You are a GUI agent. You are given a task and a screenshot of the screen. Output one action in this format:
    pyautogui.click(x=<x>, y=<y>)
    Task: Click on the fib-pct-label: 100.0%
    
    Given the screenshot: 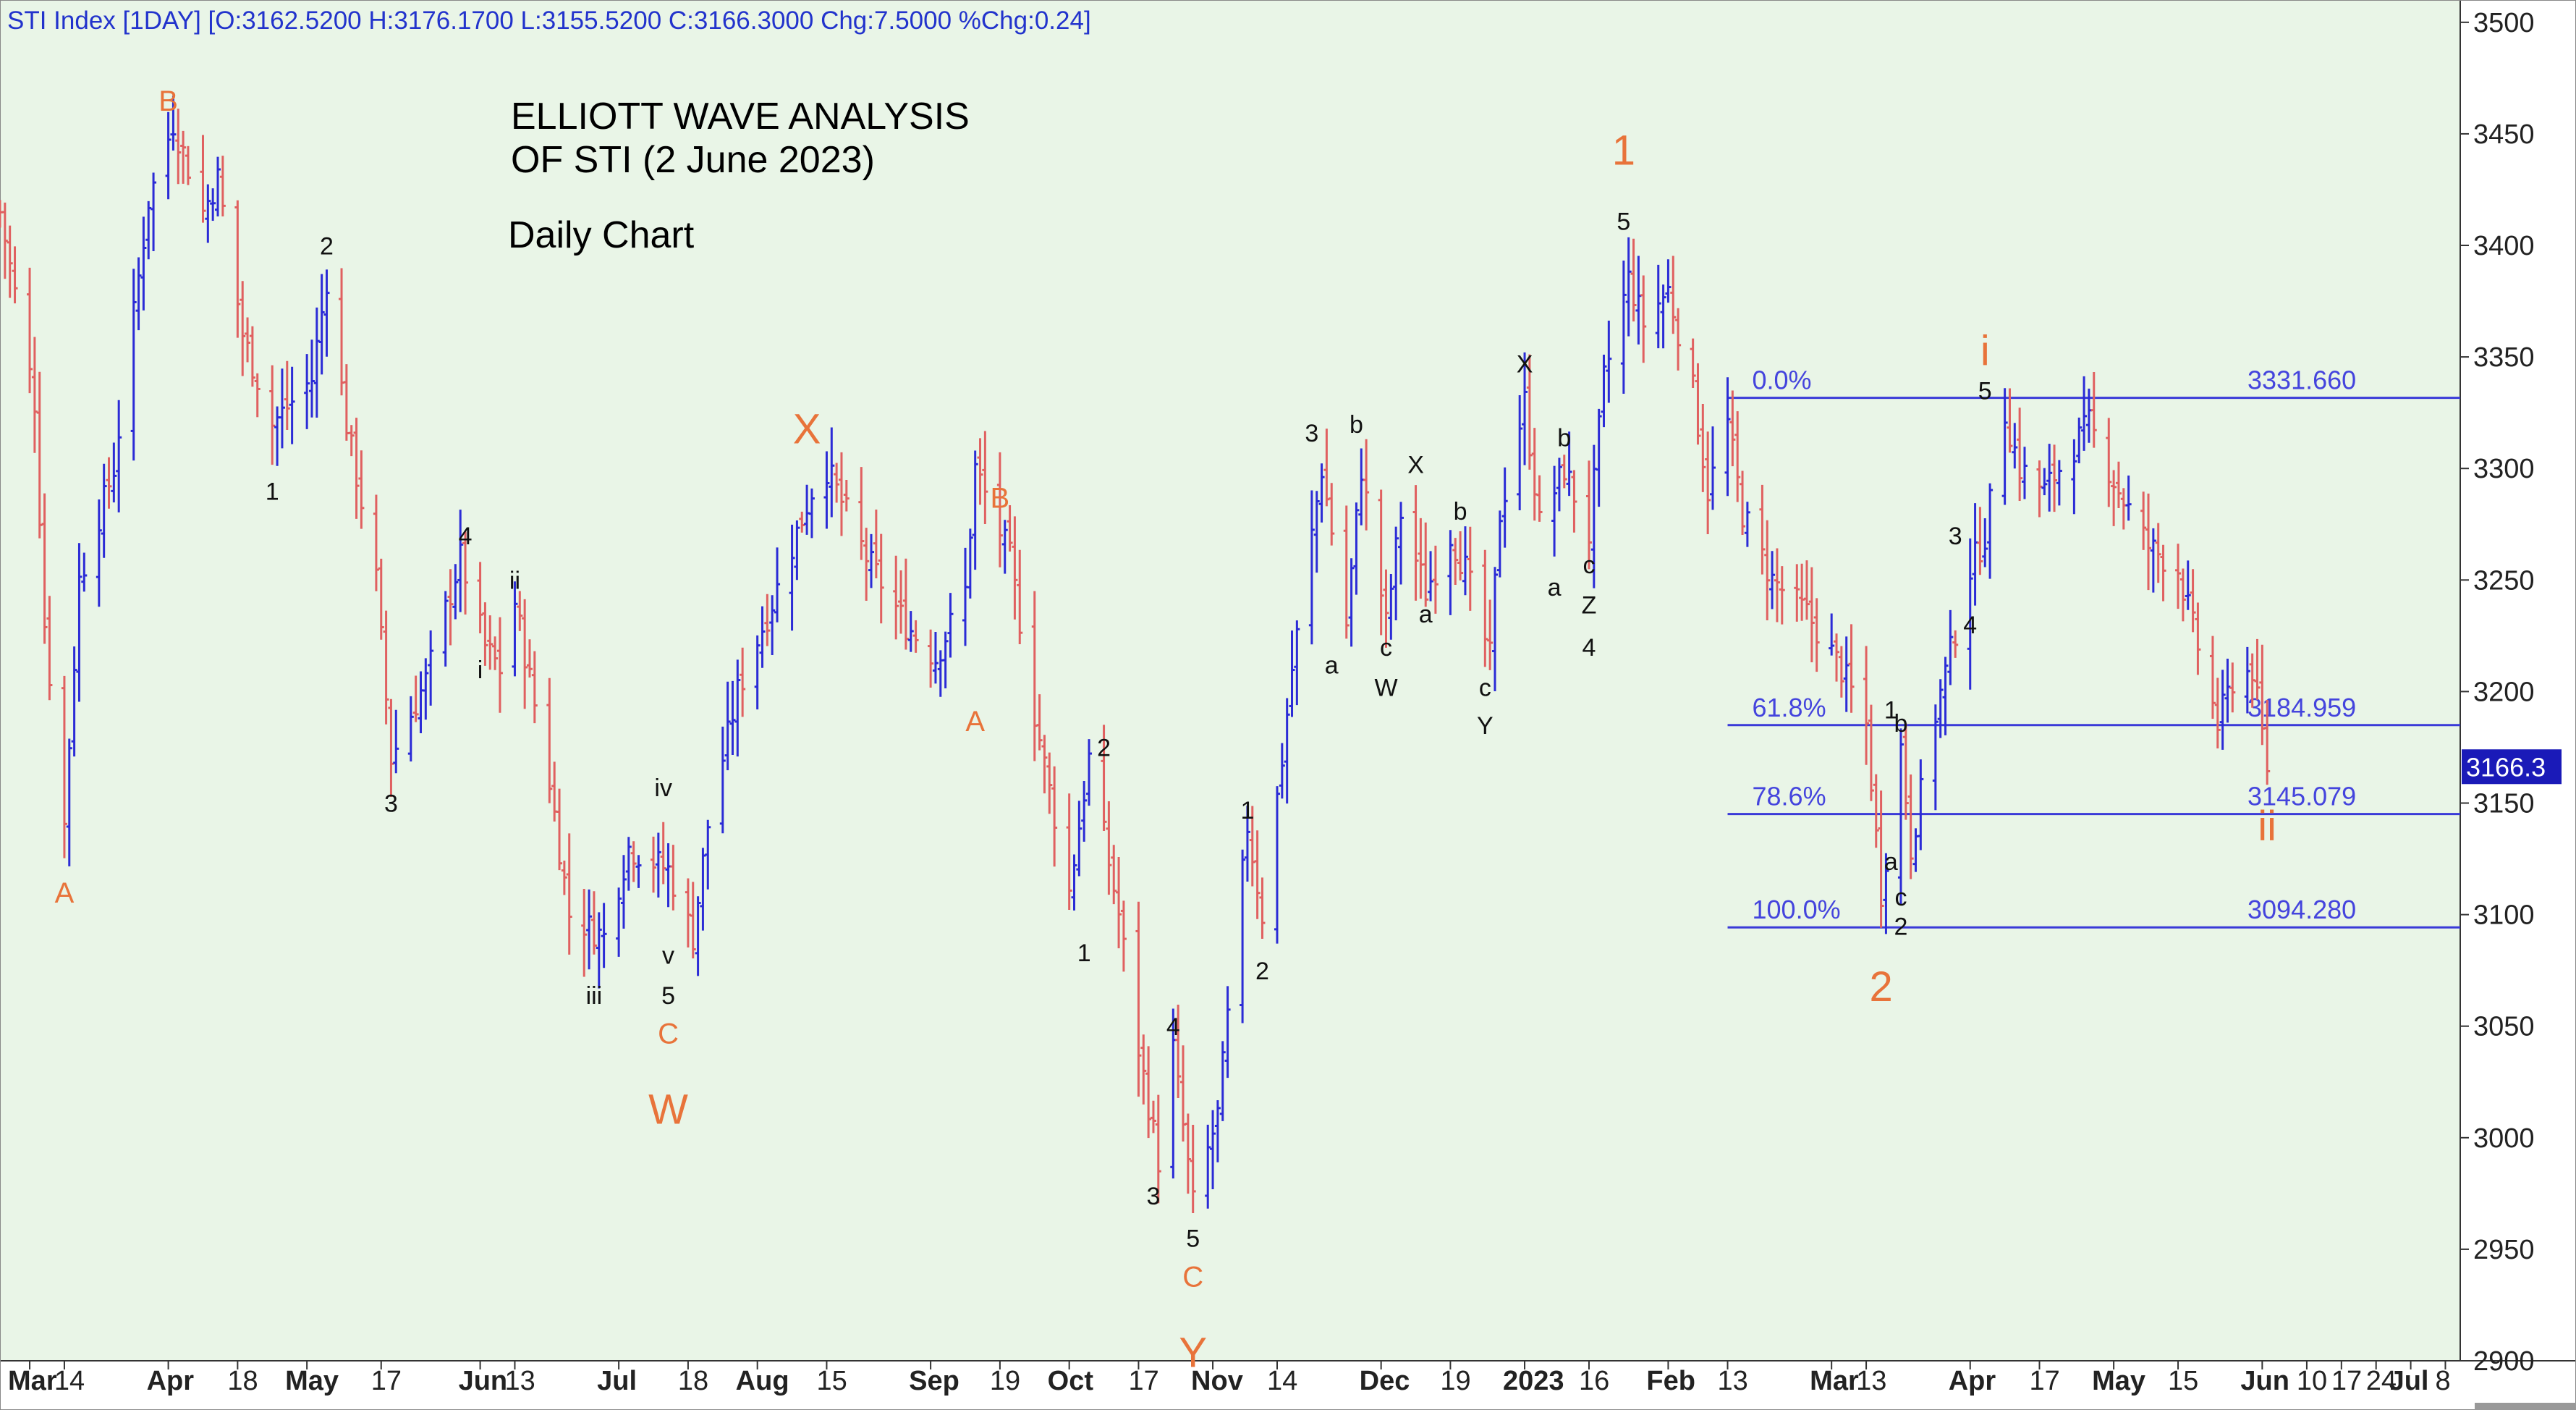 What is the action you would take?
    pyautogui.click(x=1797, y=910)
    